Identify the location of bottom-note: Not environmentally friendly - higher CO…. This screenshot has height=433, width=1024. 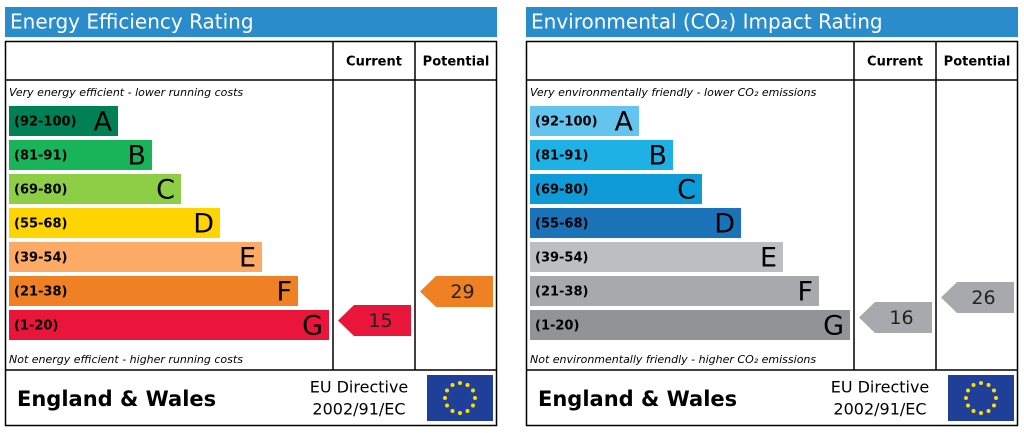
(673, 359).